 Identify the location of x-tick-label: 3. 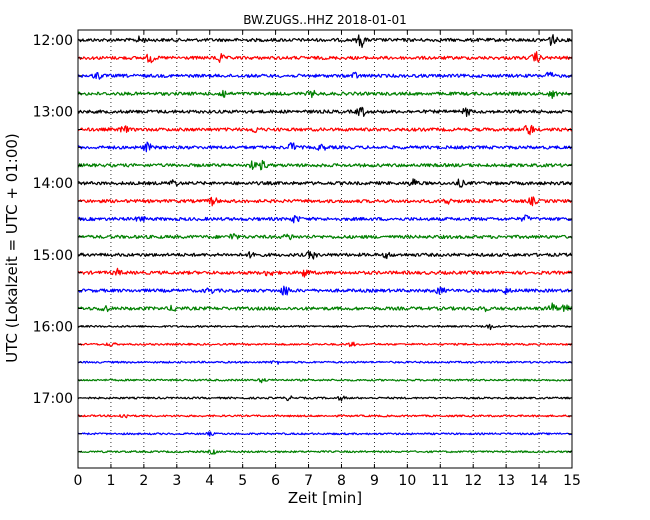
(176, 481).